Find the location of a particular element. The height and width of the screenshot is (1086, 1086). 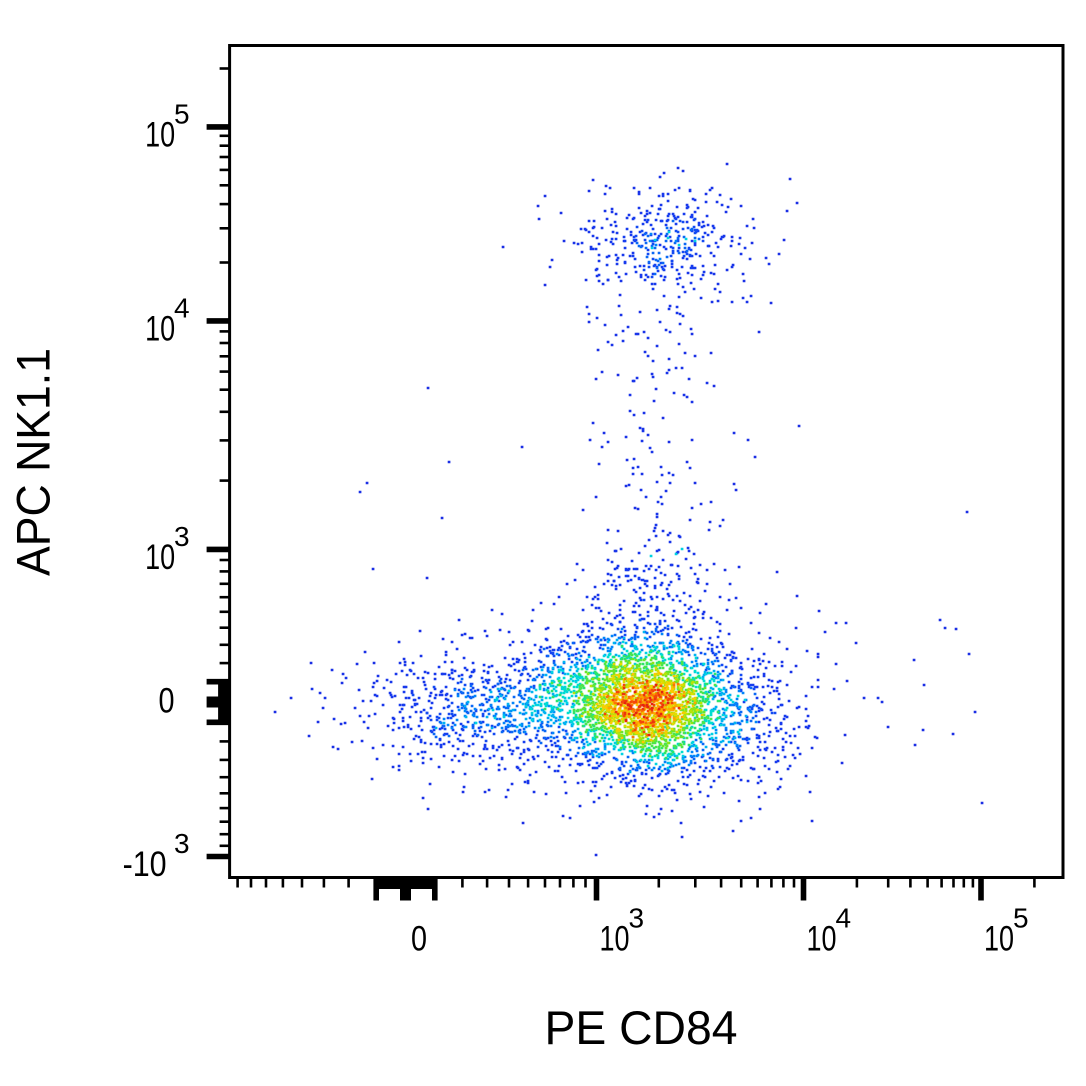

svg-text: PE CD84 is located at coordinates (641, 1027).